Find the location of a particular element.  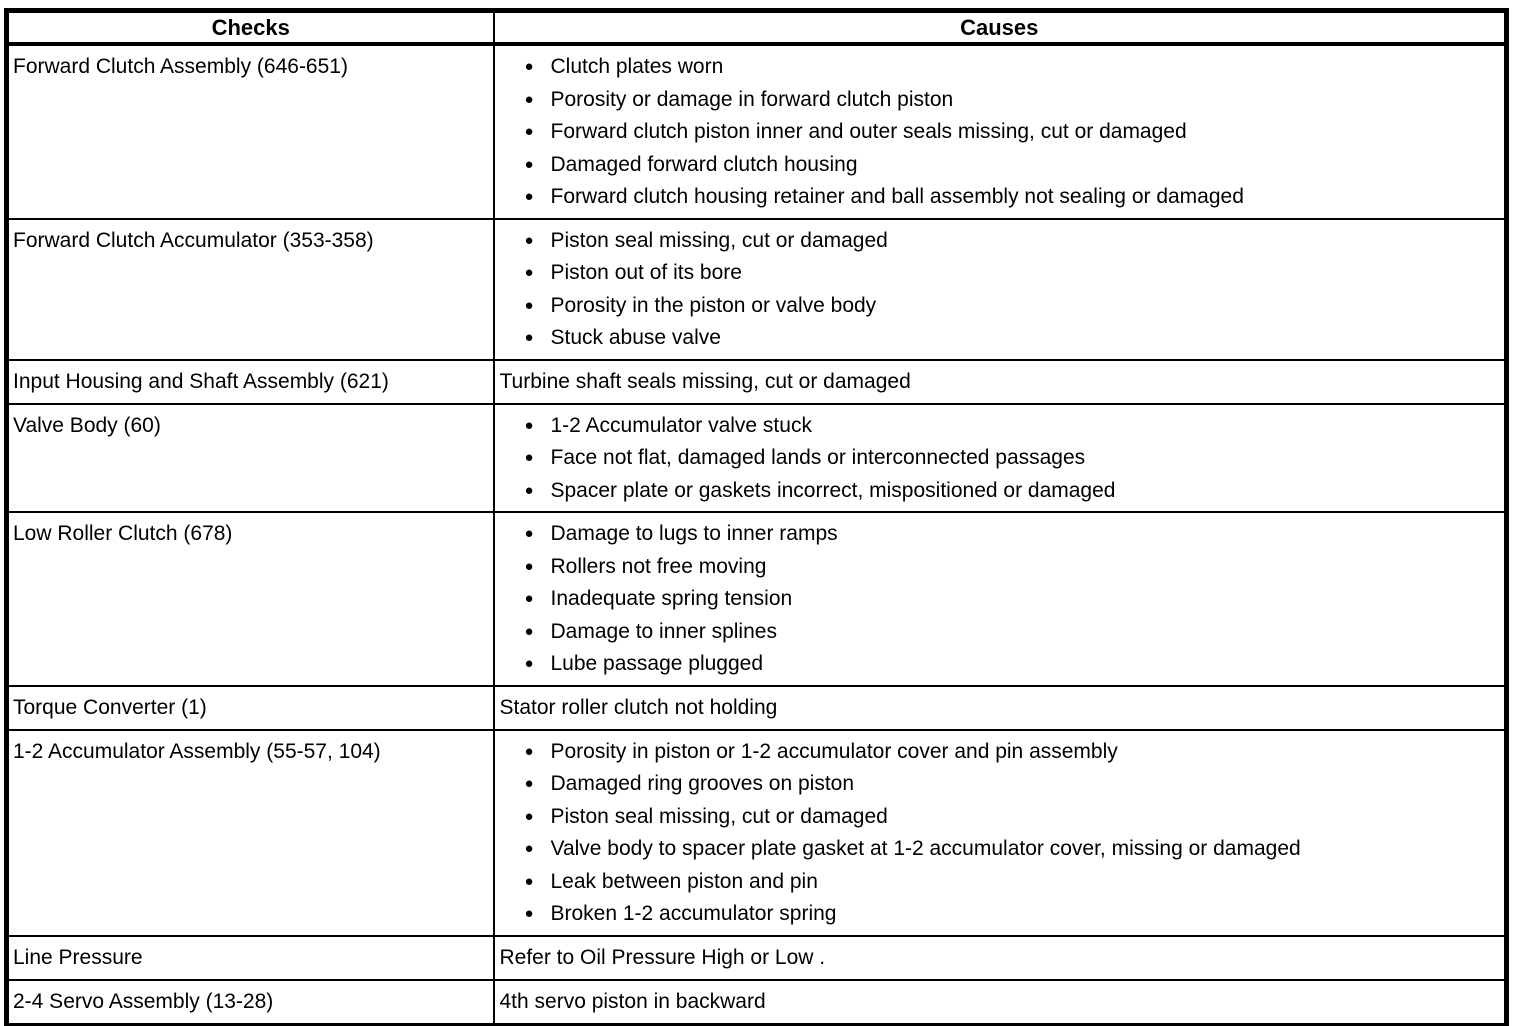

cause-text: 4th servo piston in backward is located at coordinates (632, 1001).